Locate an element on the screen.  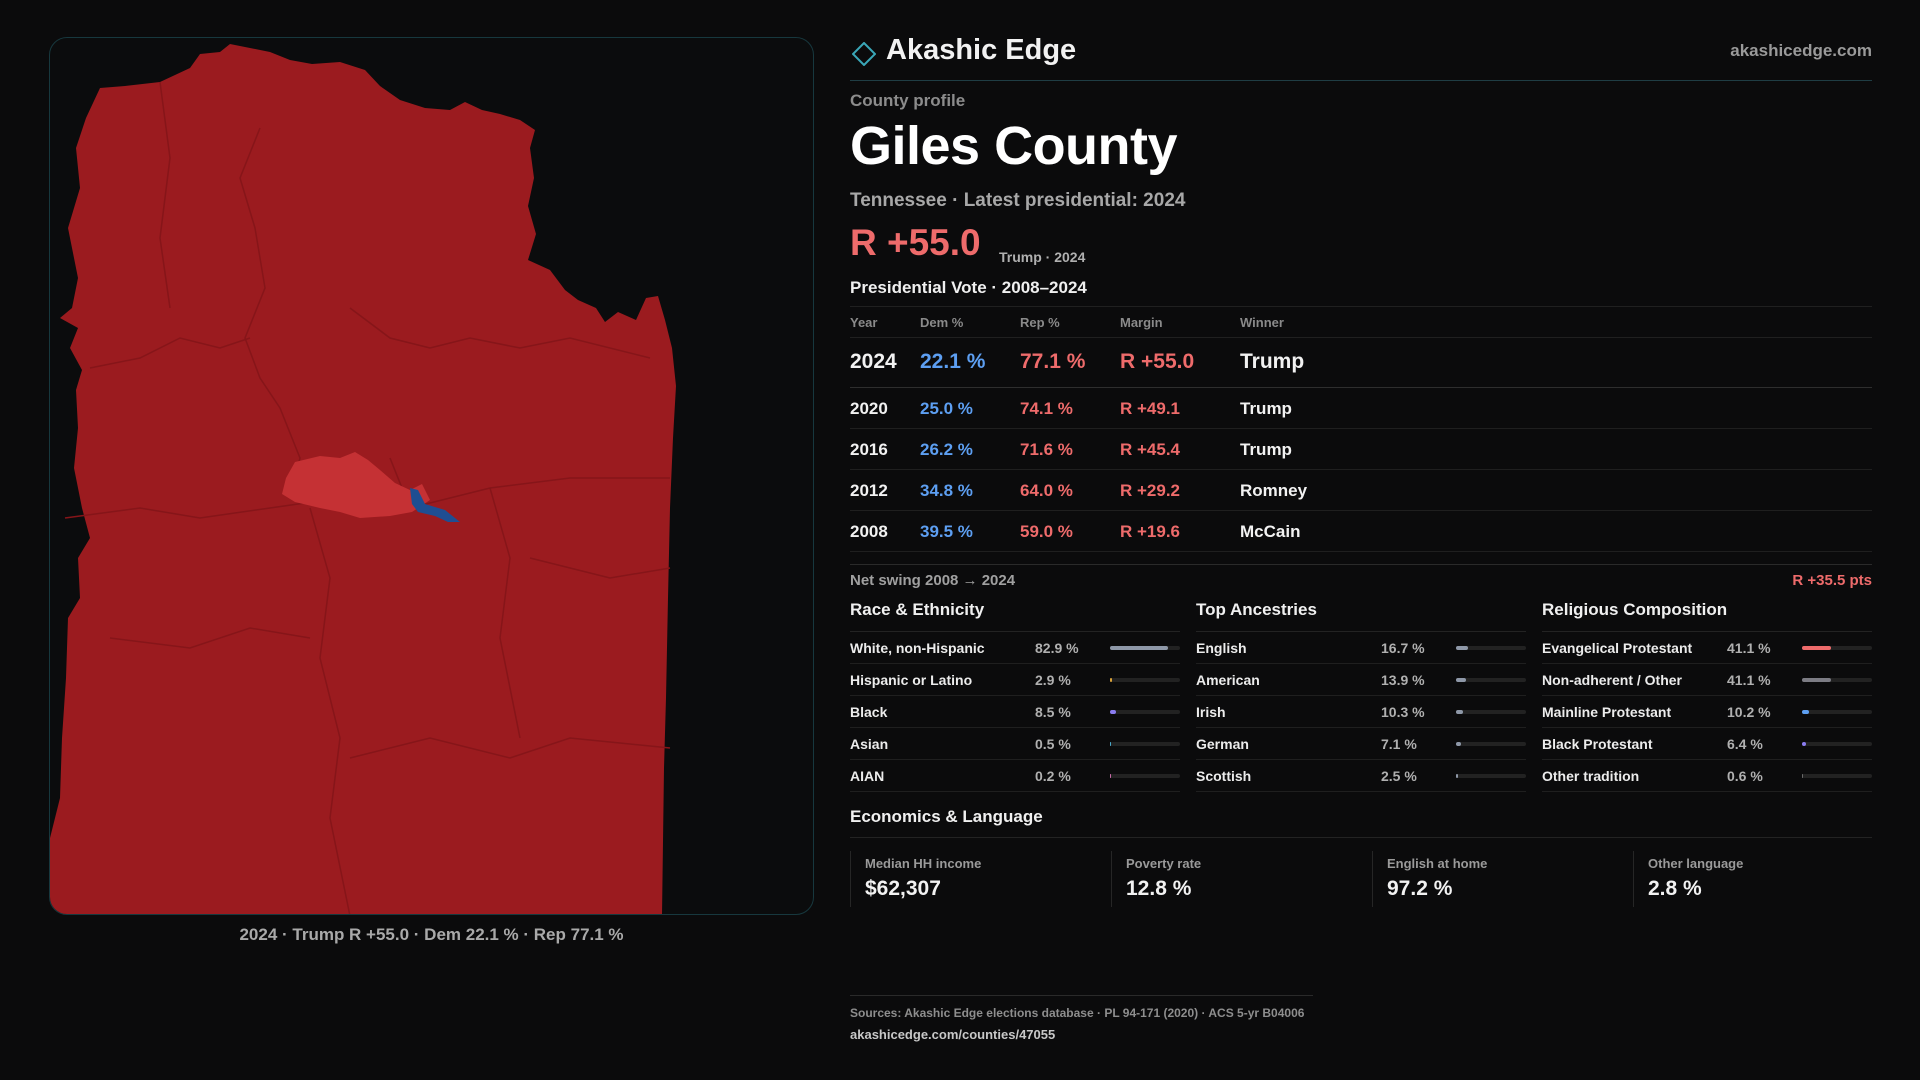
cell-margin: R +45.4 is located at coordinates (1150, 449).